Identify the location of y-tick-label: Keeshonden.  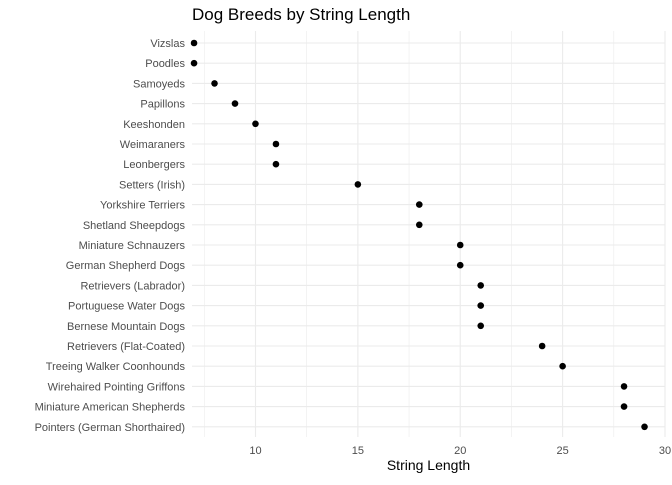
(154, 125).